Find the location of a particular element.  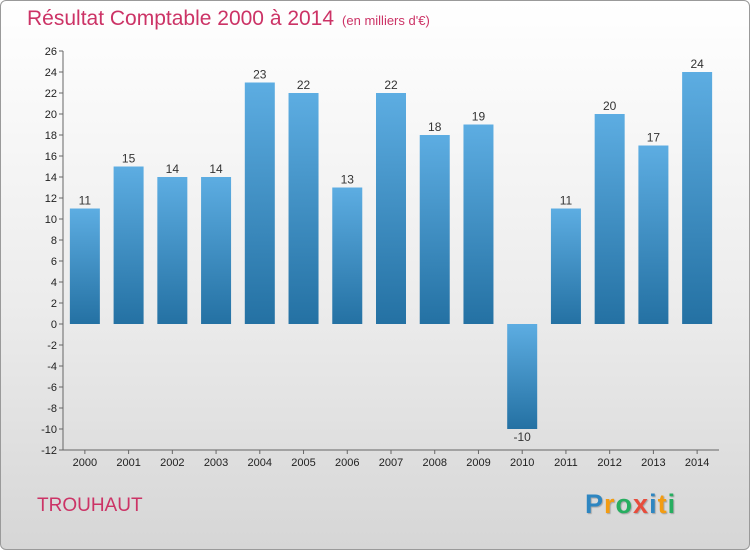

y-tick-label: 4 is located at coordinates (54, 283).